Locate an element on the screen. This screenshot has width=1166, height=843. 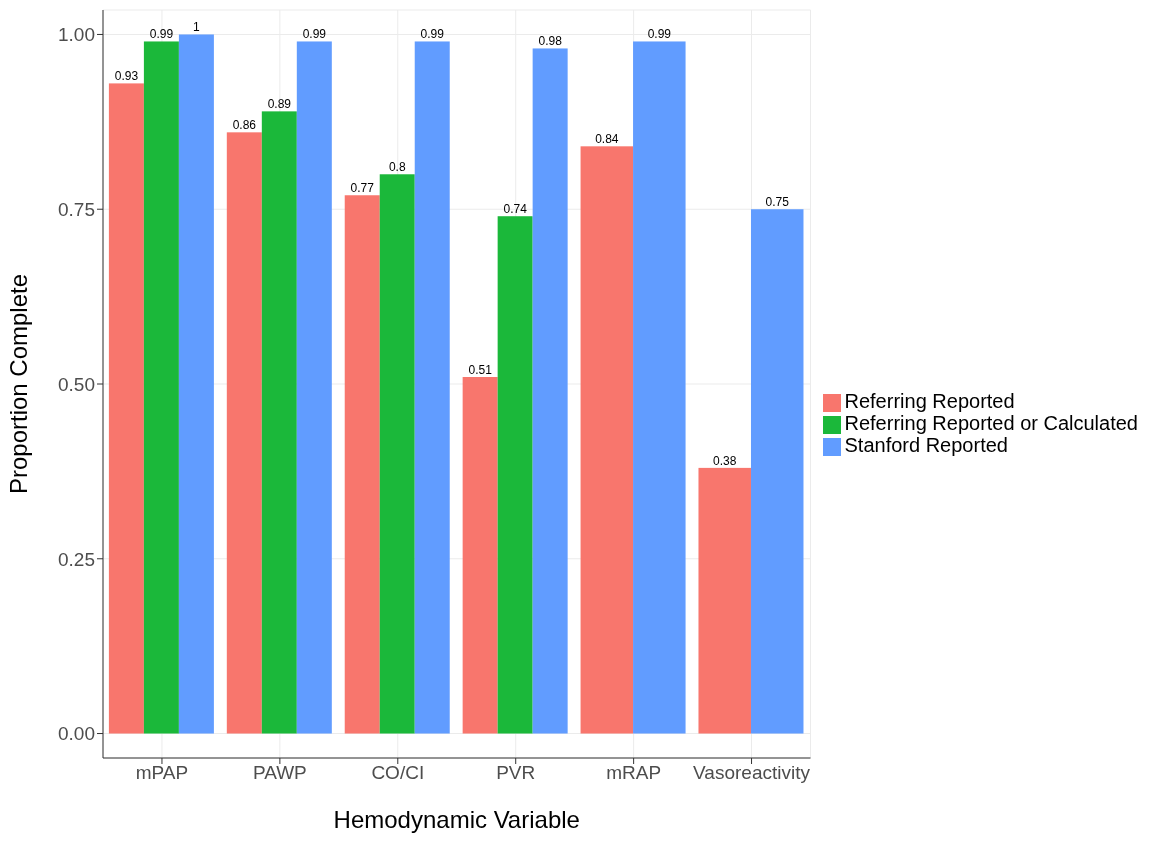
x-axis-title: Hemodynamic Variable is located at coordinates (456, 819).